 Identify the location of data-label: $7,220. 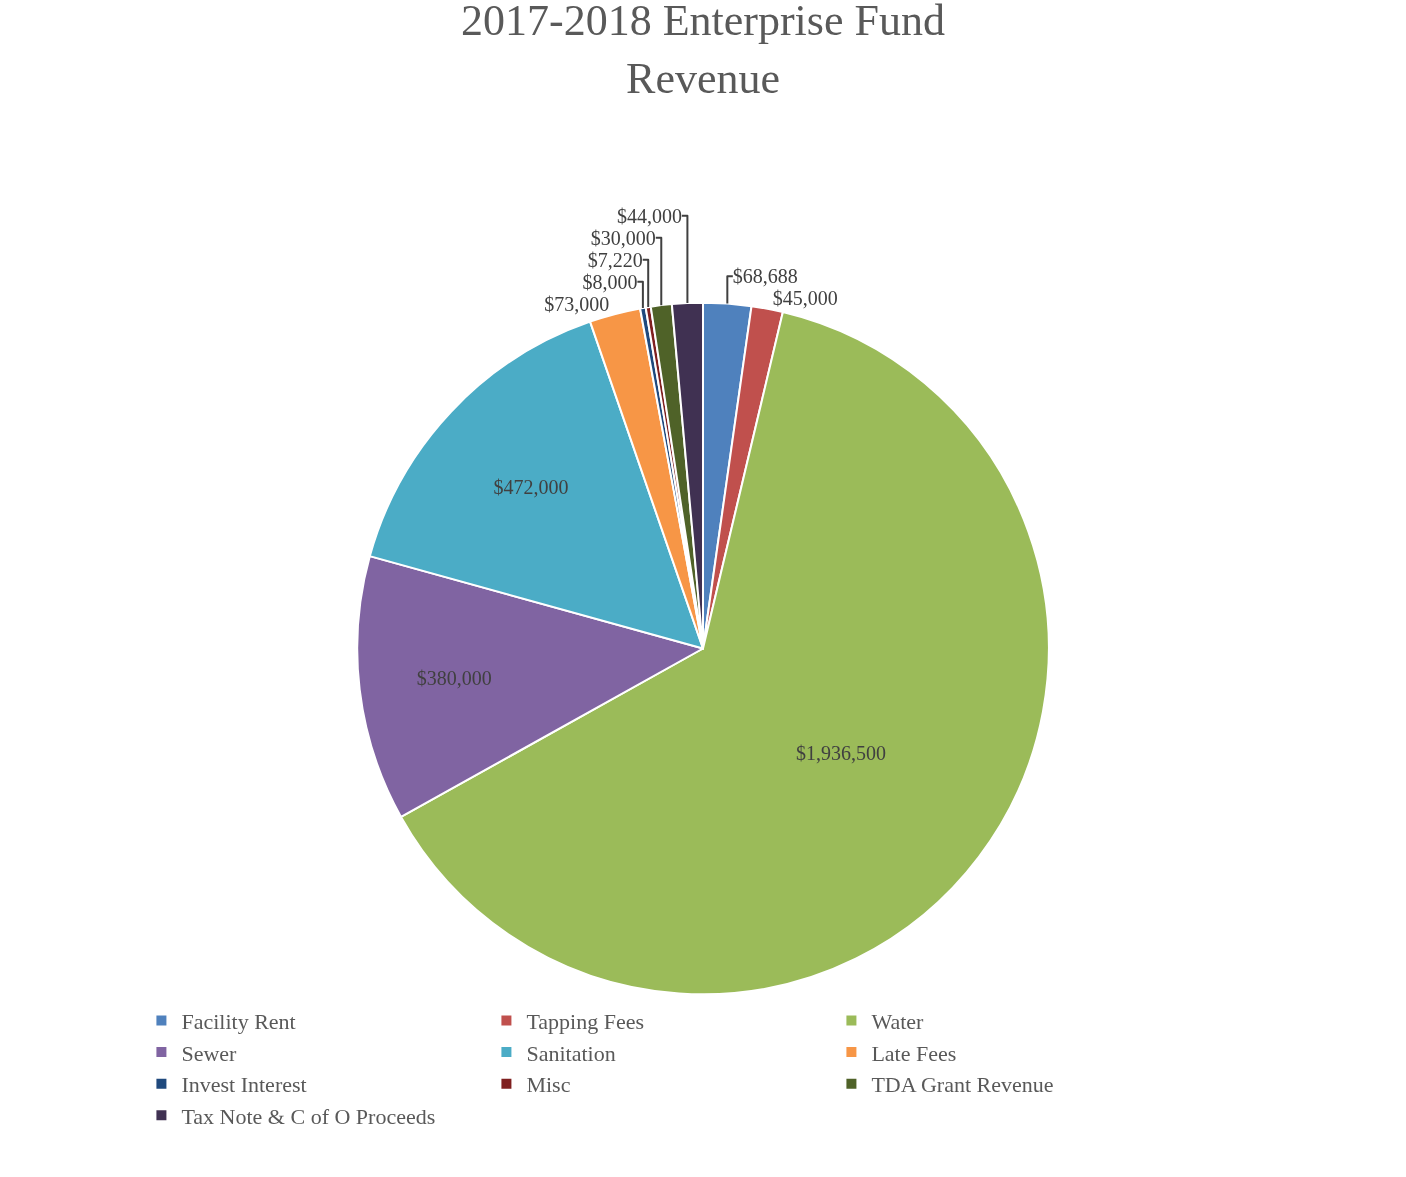
(615, 259).